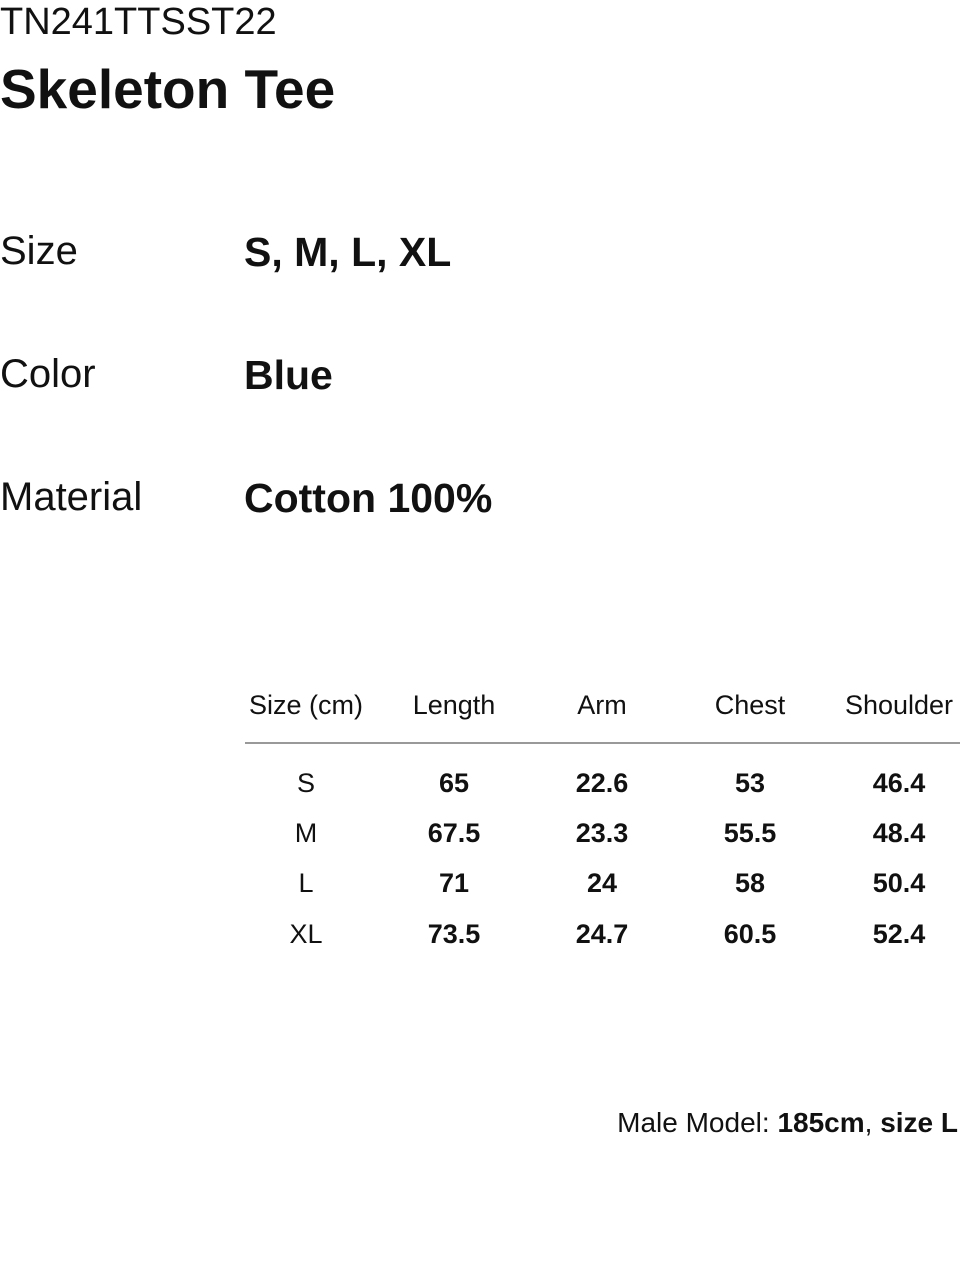  What do you see at coordinates (306, 883) in the screenshot?
I see `table-row-size: L` at bounding box center [306, 883].